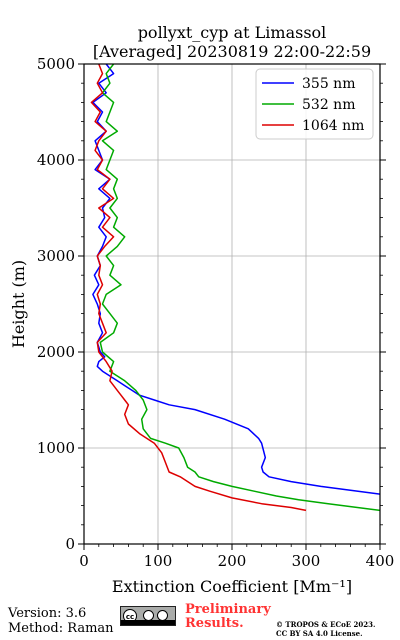  Describe the element at coordinates (47, 613) in the screenshot. I see `version-label: Version: 3.6` at that location.